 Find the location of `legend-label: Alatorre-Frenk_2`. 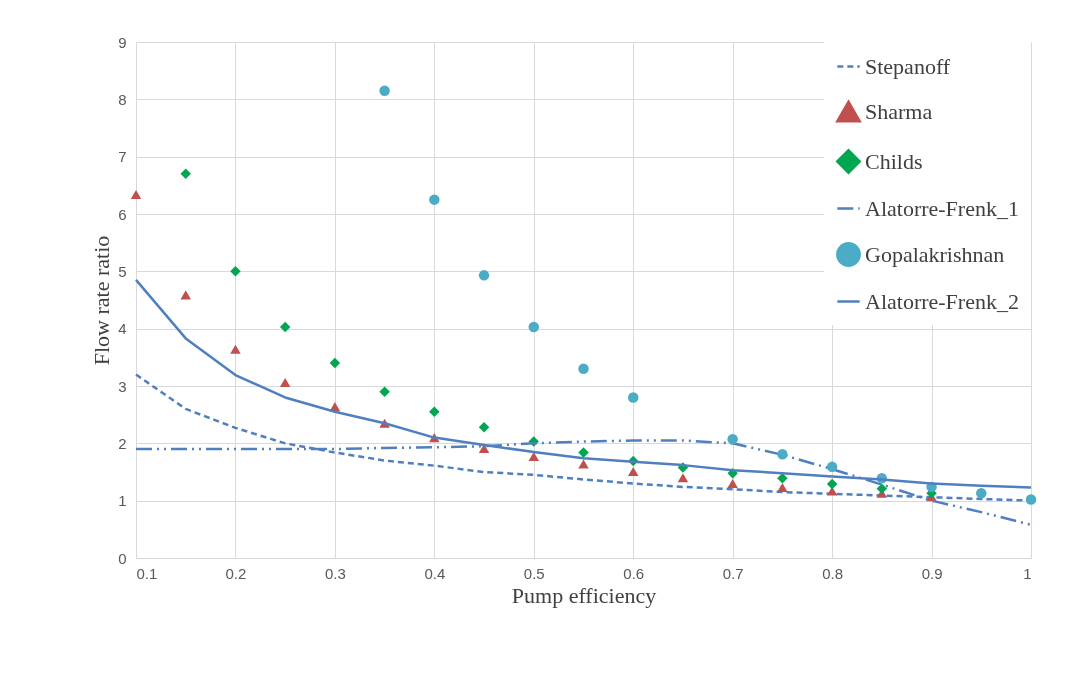

legend-label: Alatorre-Frenk_2 is located at coordinates (942, 301).